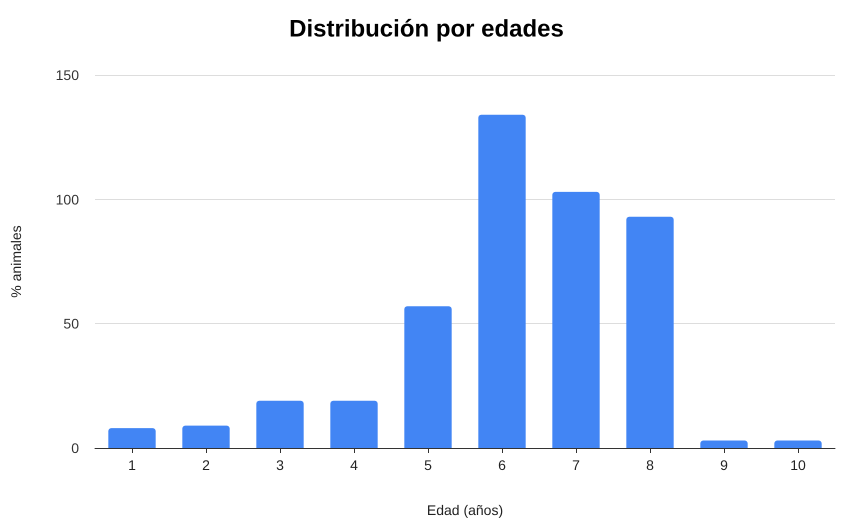  I want to click on x-tick-label: 4, so click(354, 465).